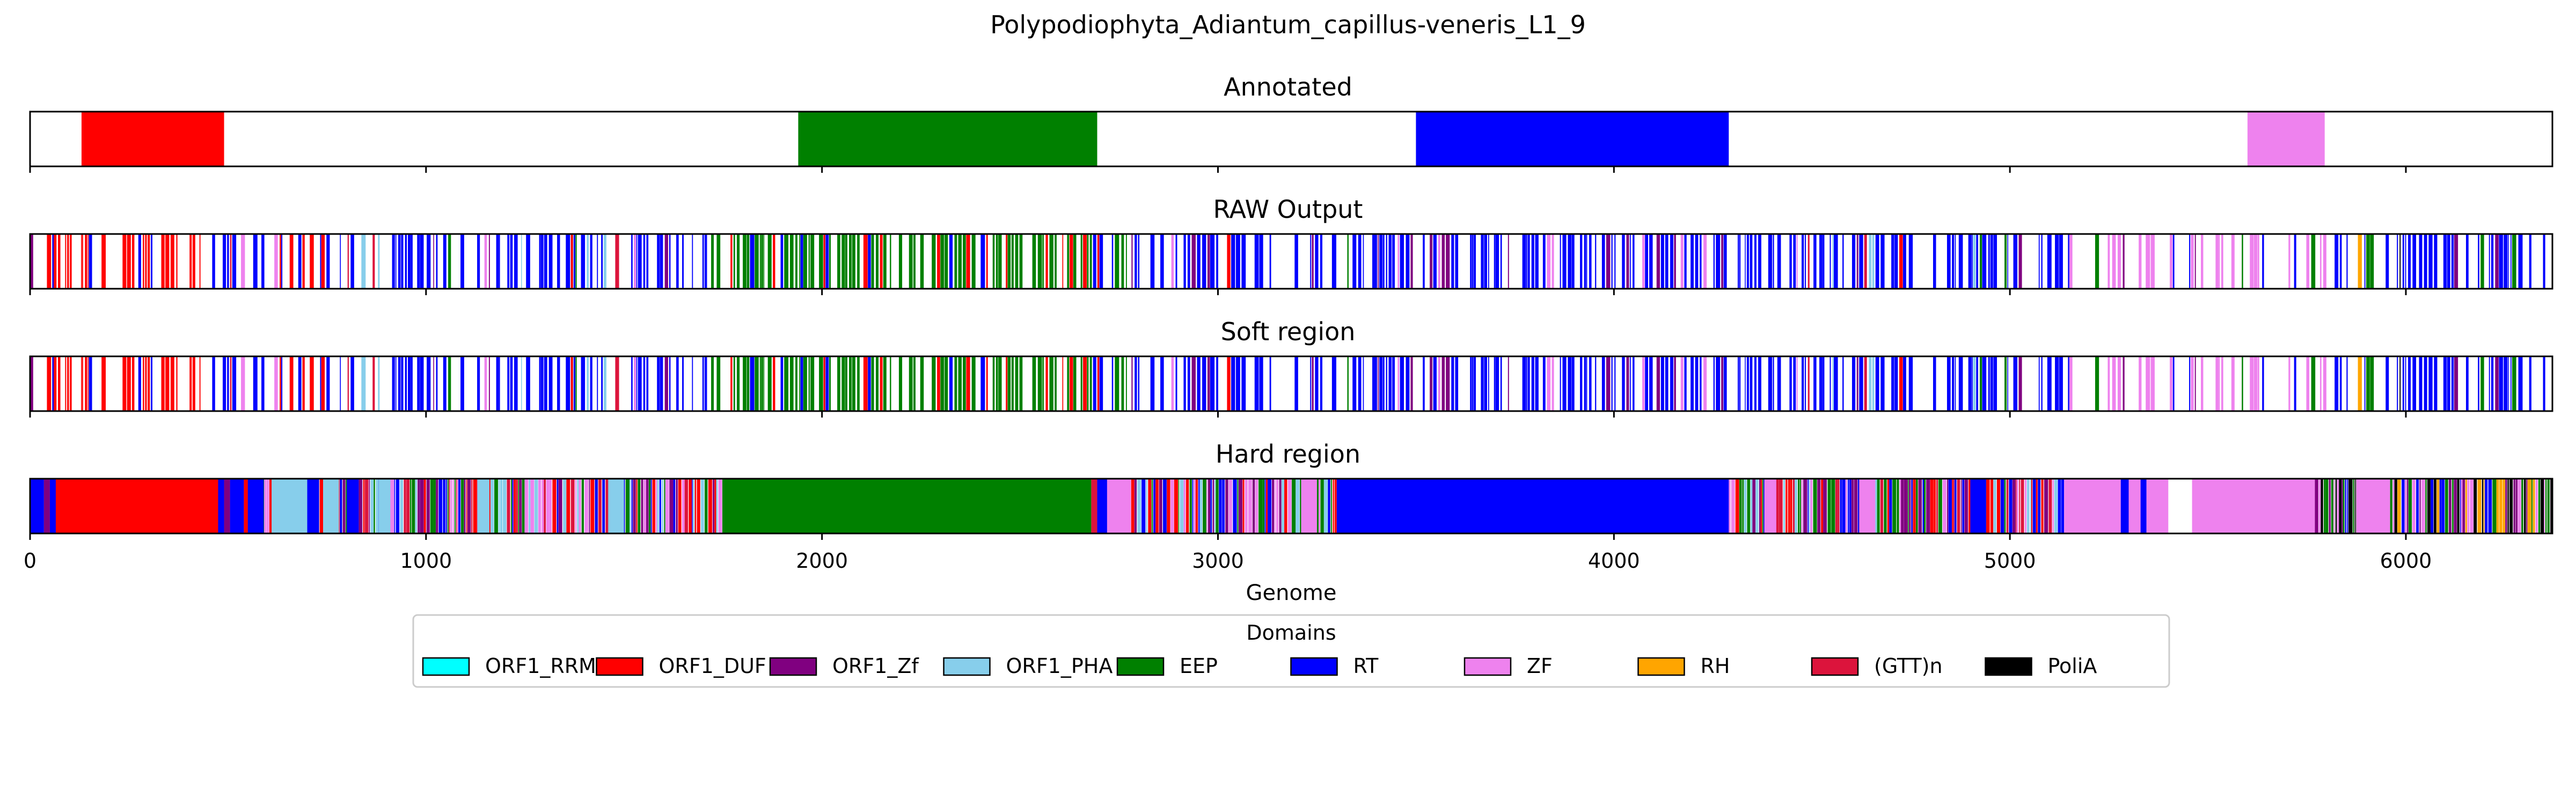  Describe the element at coordinates (1199, 666) in the screenshot. I see `legend-label: EEP` at that location.